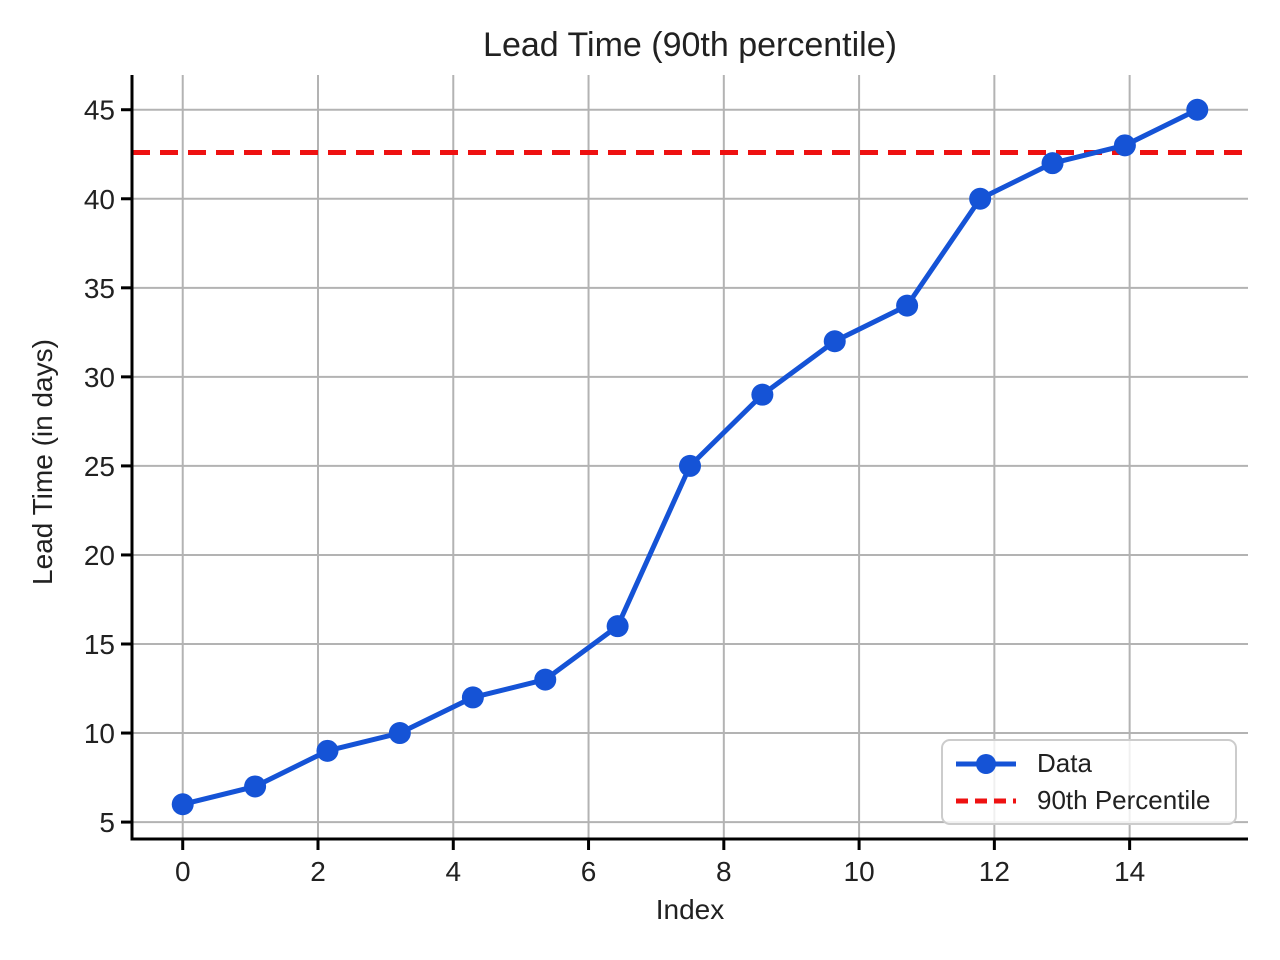 The image size is (1280, 960). Describe the element at coordinates (724, 871) in the screenshot. I see `x-tick-label: 8` at that location.